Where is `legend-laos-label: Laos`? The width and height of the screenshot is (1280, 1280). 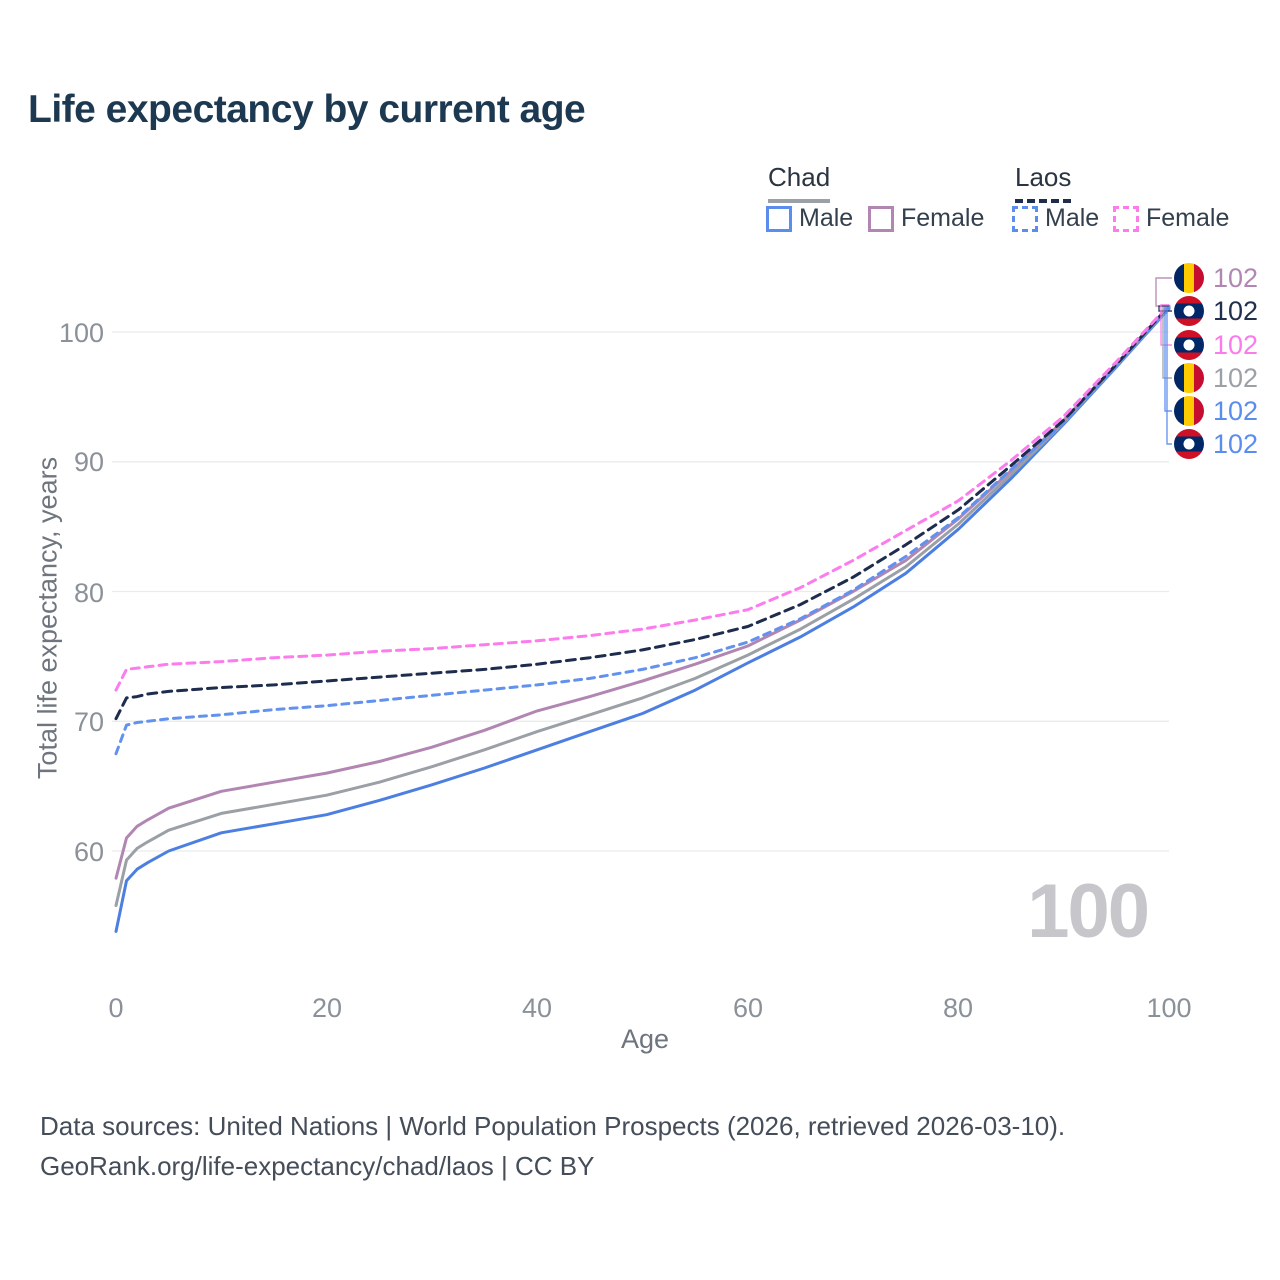 legend-laos-label: Laos is located at coordinates (1043, 182).